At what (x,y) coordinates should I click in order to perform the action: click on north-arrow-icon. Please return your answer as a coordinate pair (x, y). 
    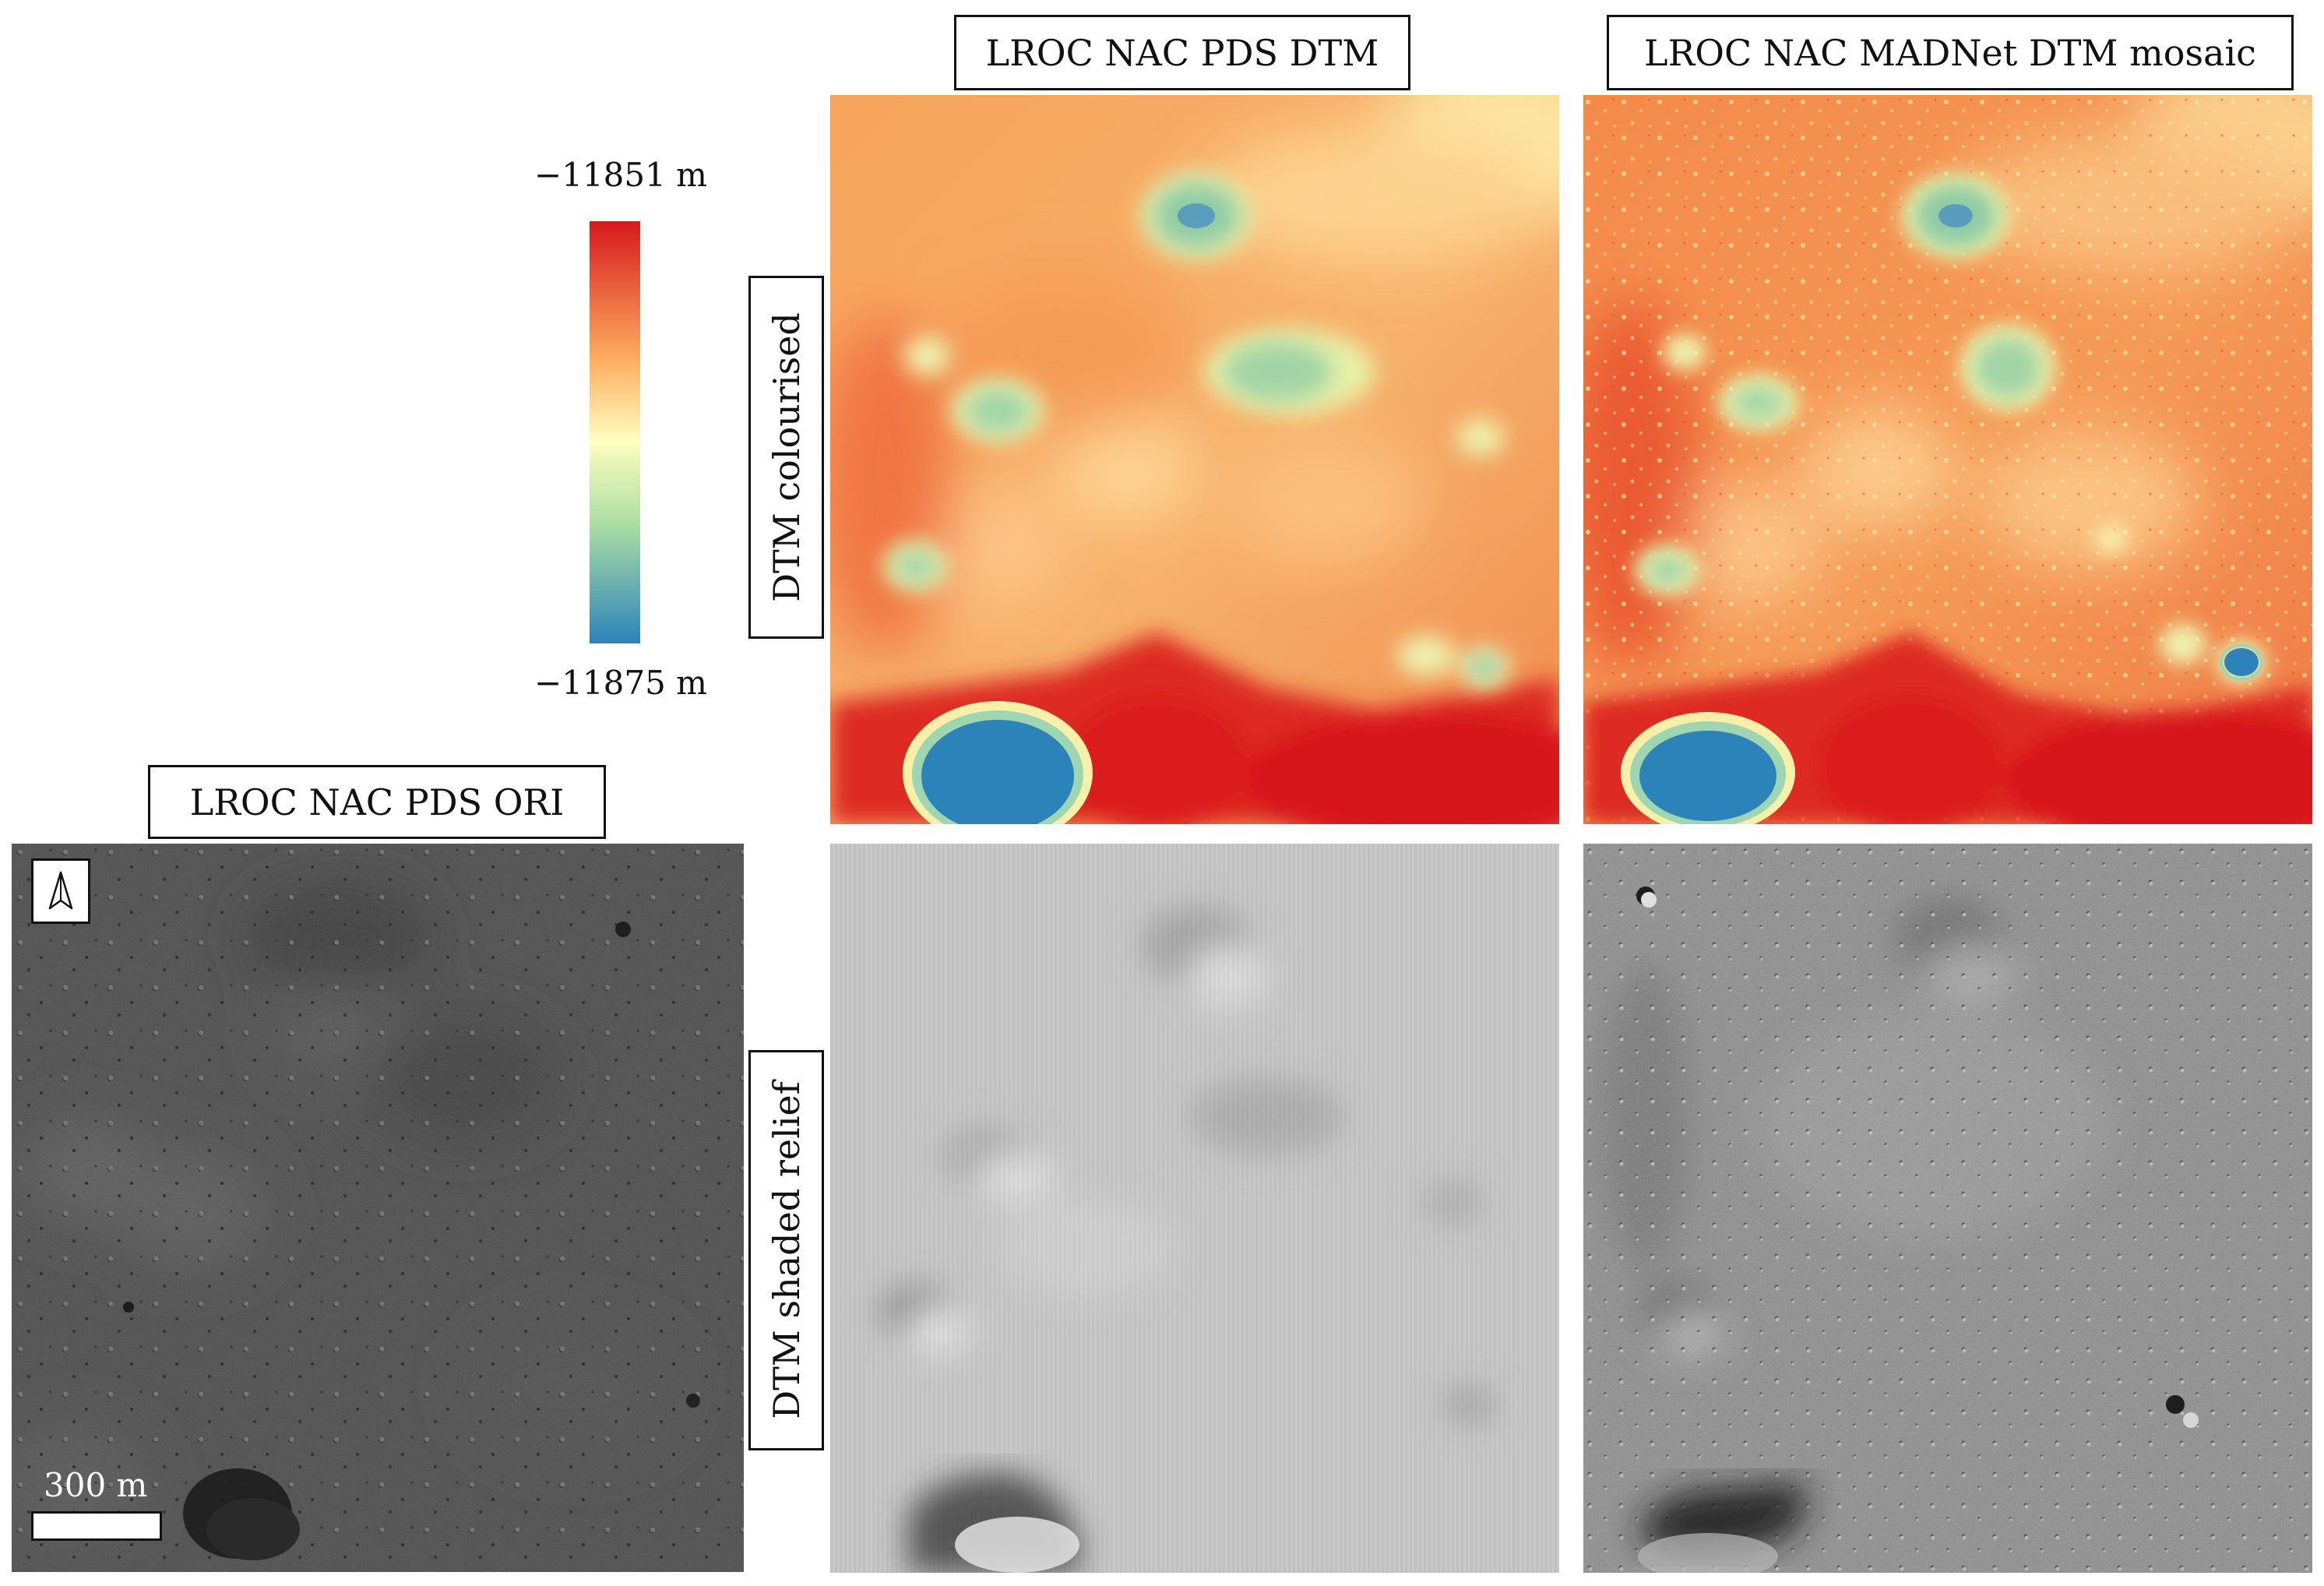
    Looking at the image, I should click on (60, 891).